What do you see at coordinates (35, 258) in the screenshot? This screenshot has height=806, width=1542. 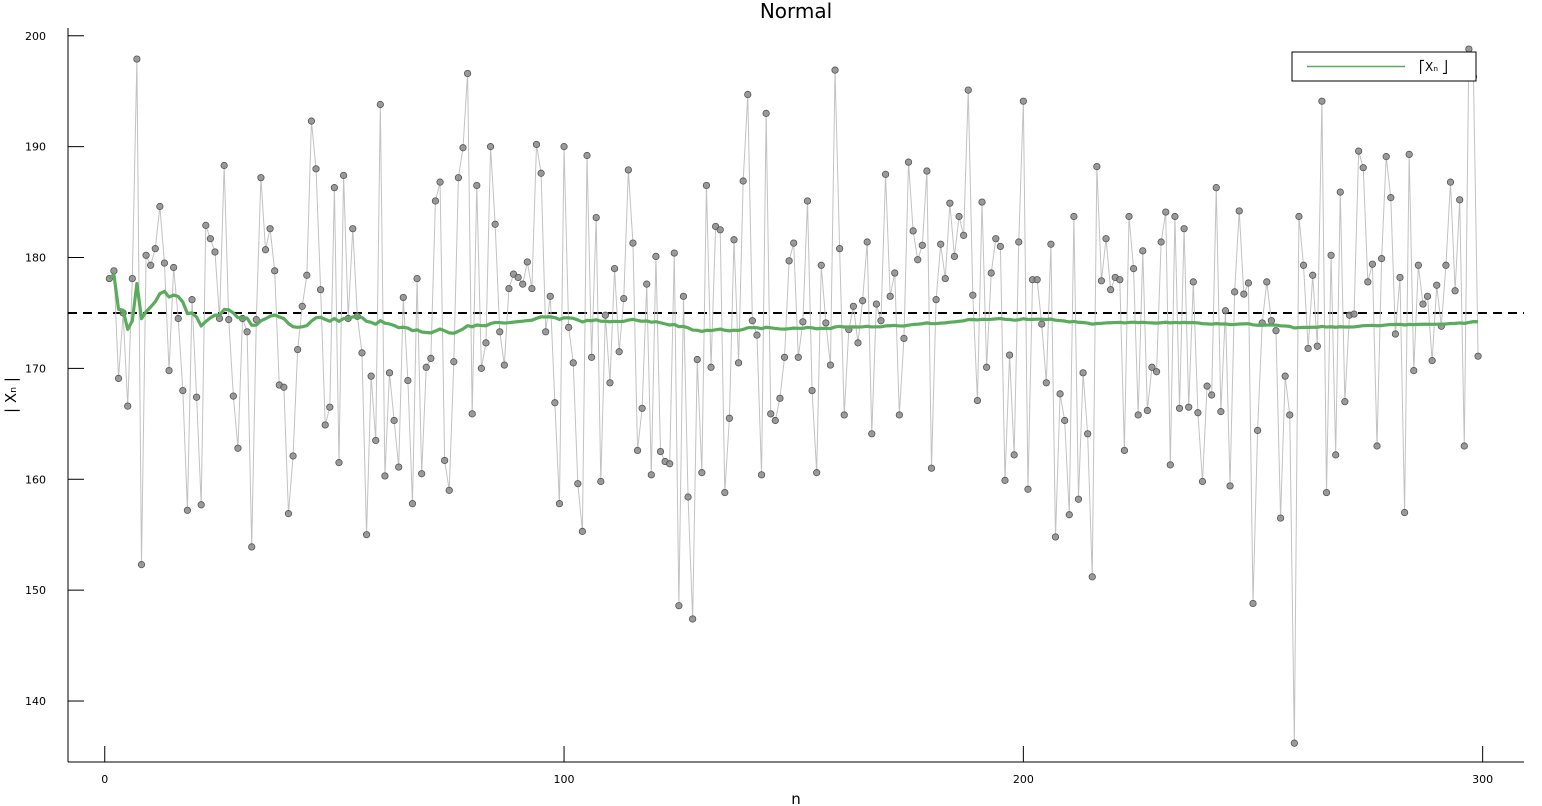 I see `y-tick-label: 180` at bounding box center [35, 258].